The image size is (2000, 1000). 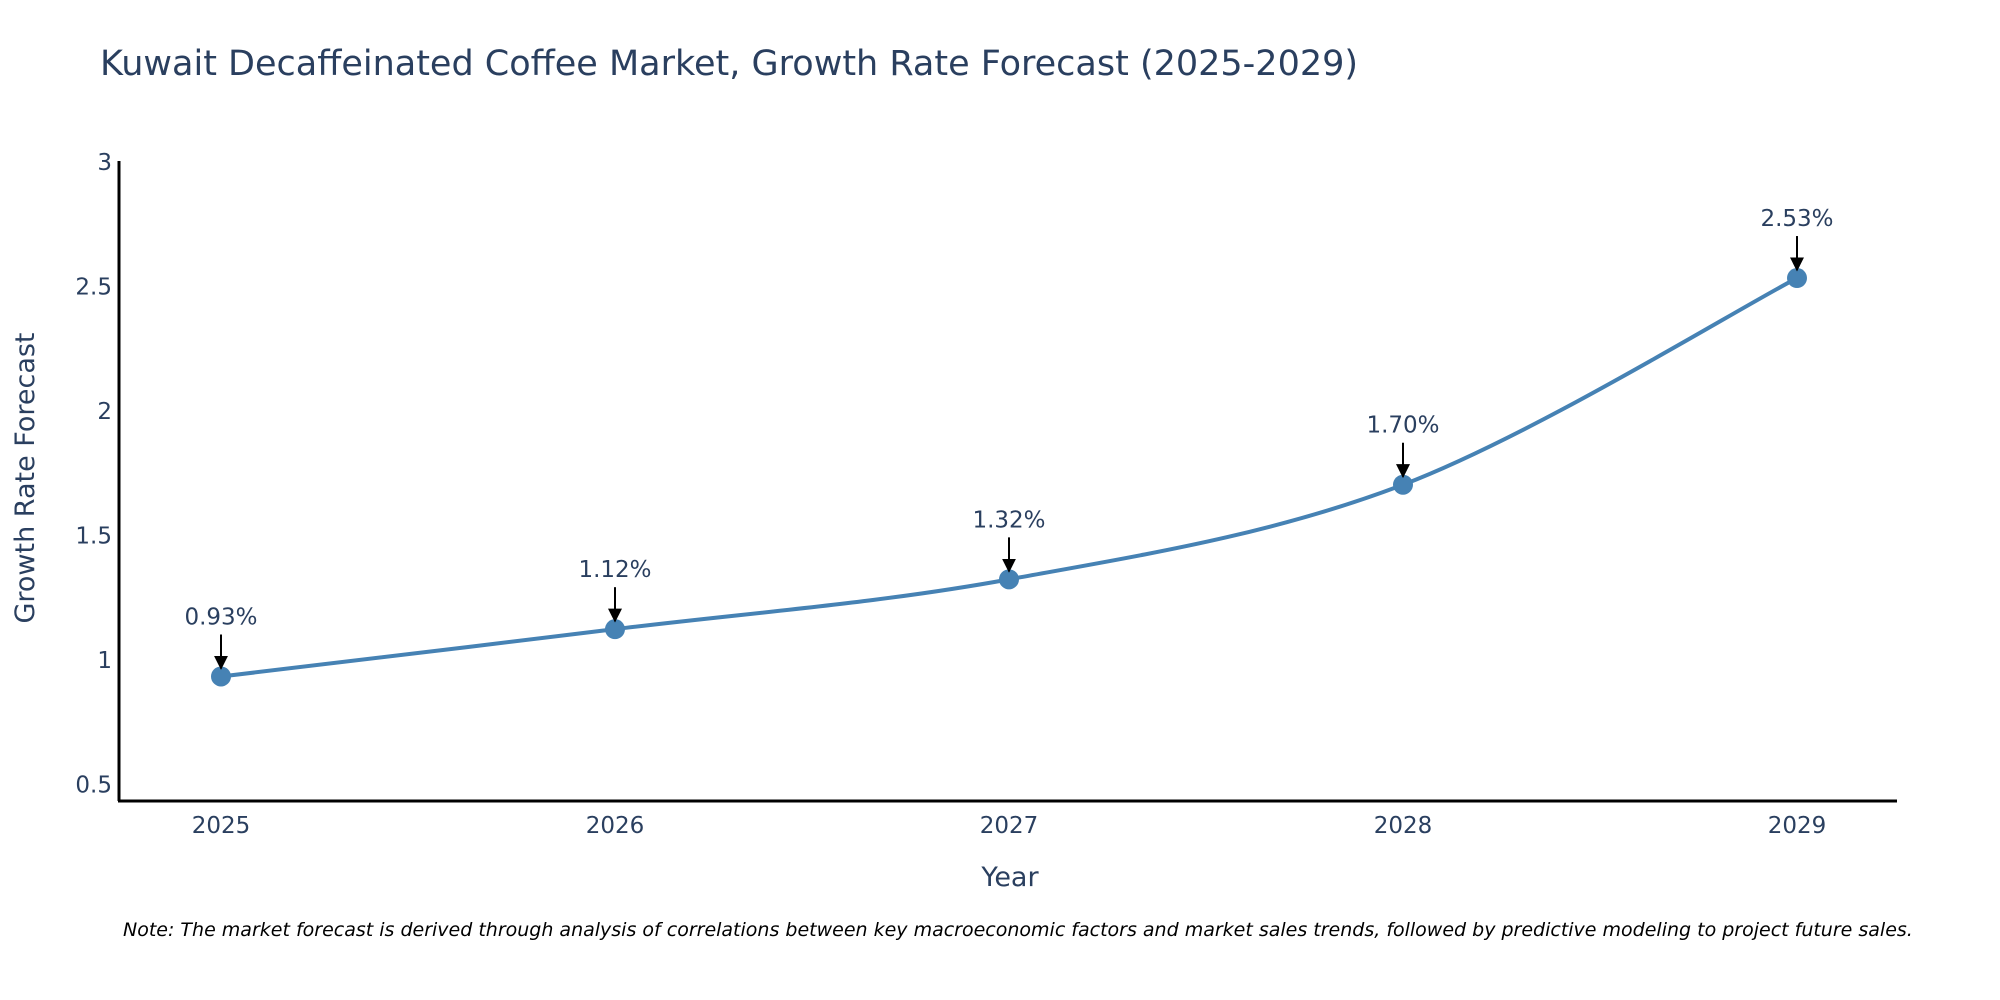 I want to click on y-tick-label: 0.5, so click(x=93, y=786).